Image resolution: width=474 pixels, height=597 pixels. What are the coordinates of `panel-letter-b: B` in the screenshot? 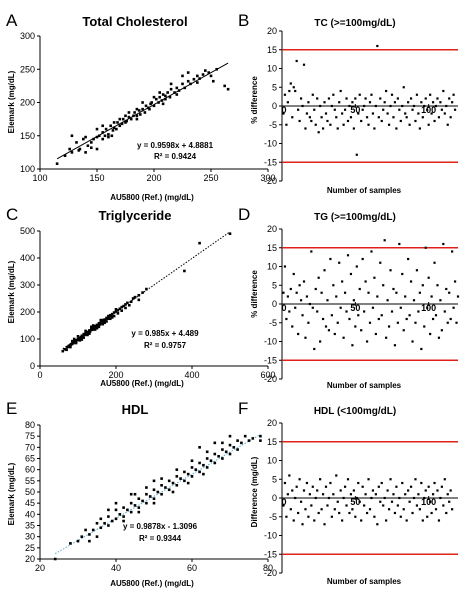 It's located at (243, 20).